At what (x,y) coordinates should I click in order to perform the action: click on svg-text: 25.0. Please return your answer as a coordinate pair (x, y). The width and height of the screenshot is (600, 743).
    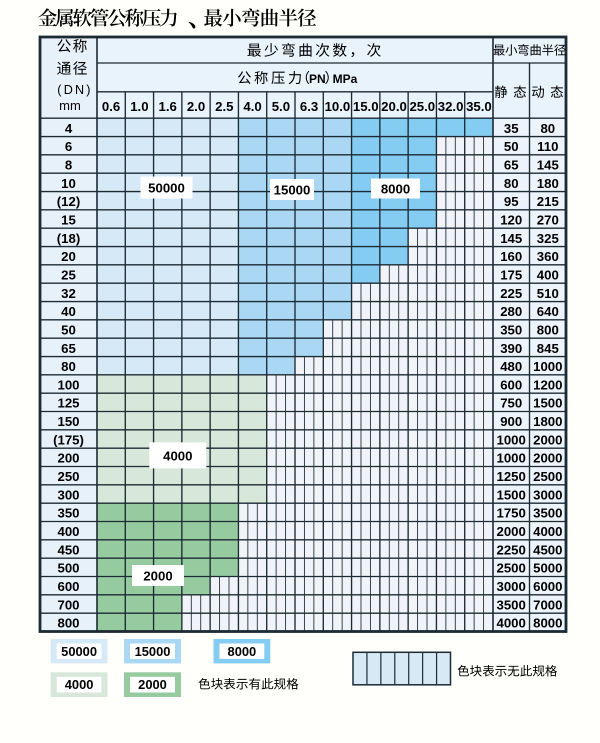
    Looking at the image, I should click on (422, 106).